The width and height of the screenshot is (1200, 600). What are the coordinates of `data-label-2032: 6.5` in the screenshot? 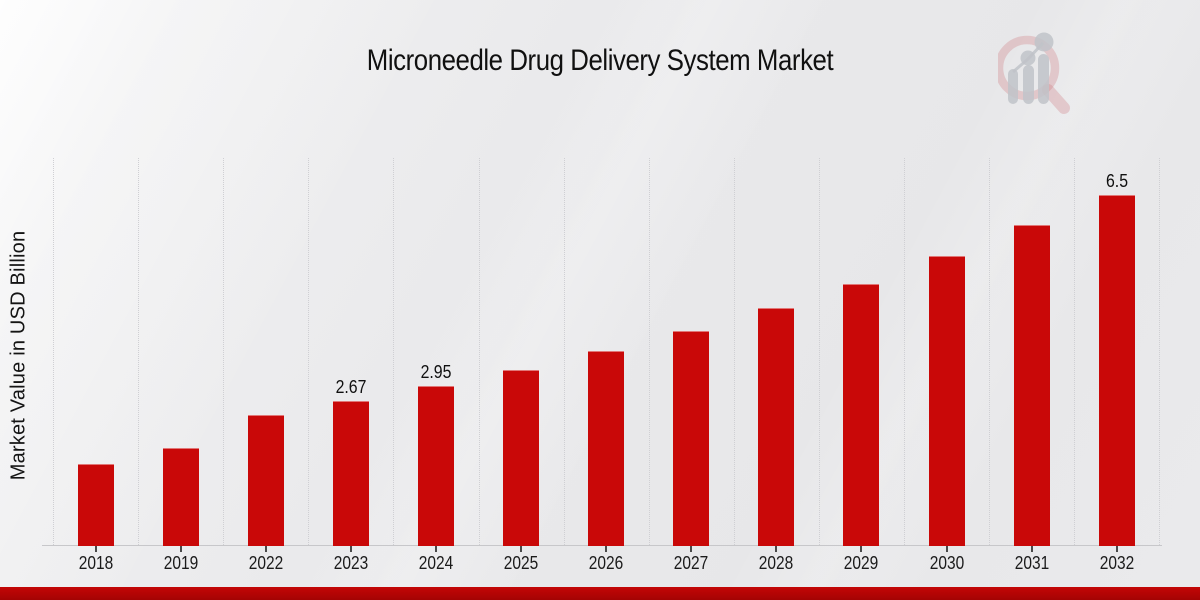 It's located at (1116, 181).